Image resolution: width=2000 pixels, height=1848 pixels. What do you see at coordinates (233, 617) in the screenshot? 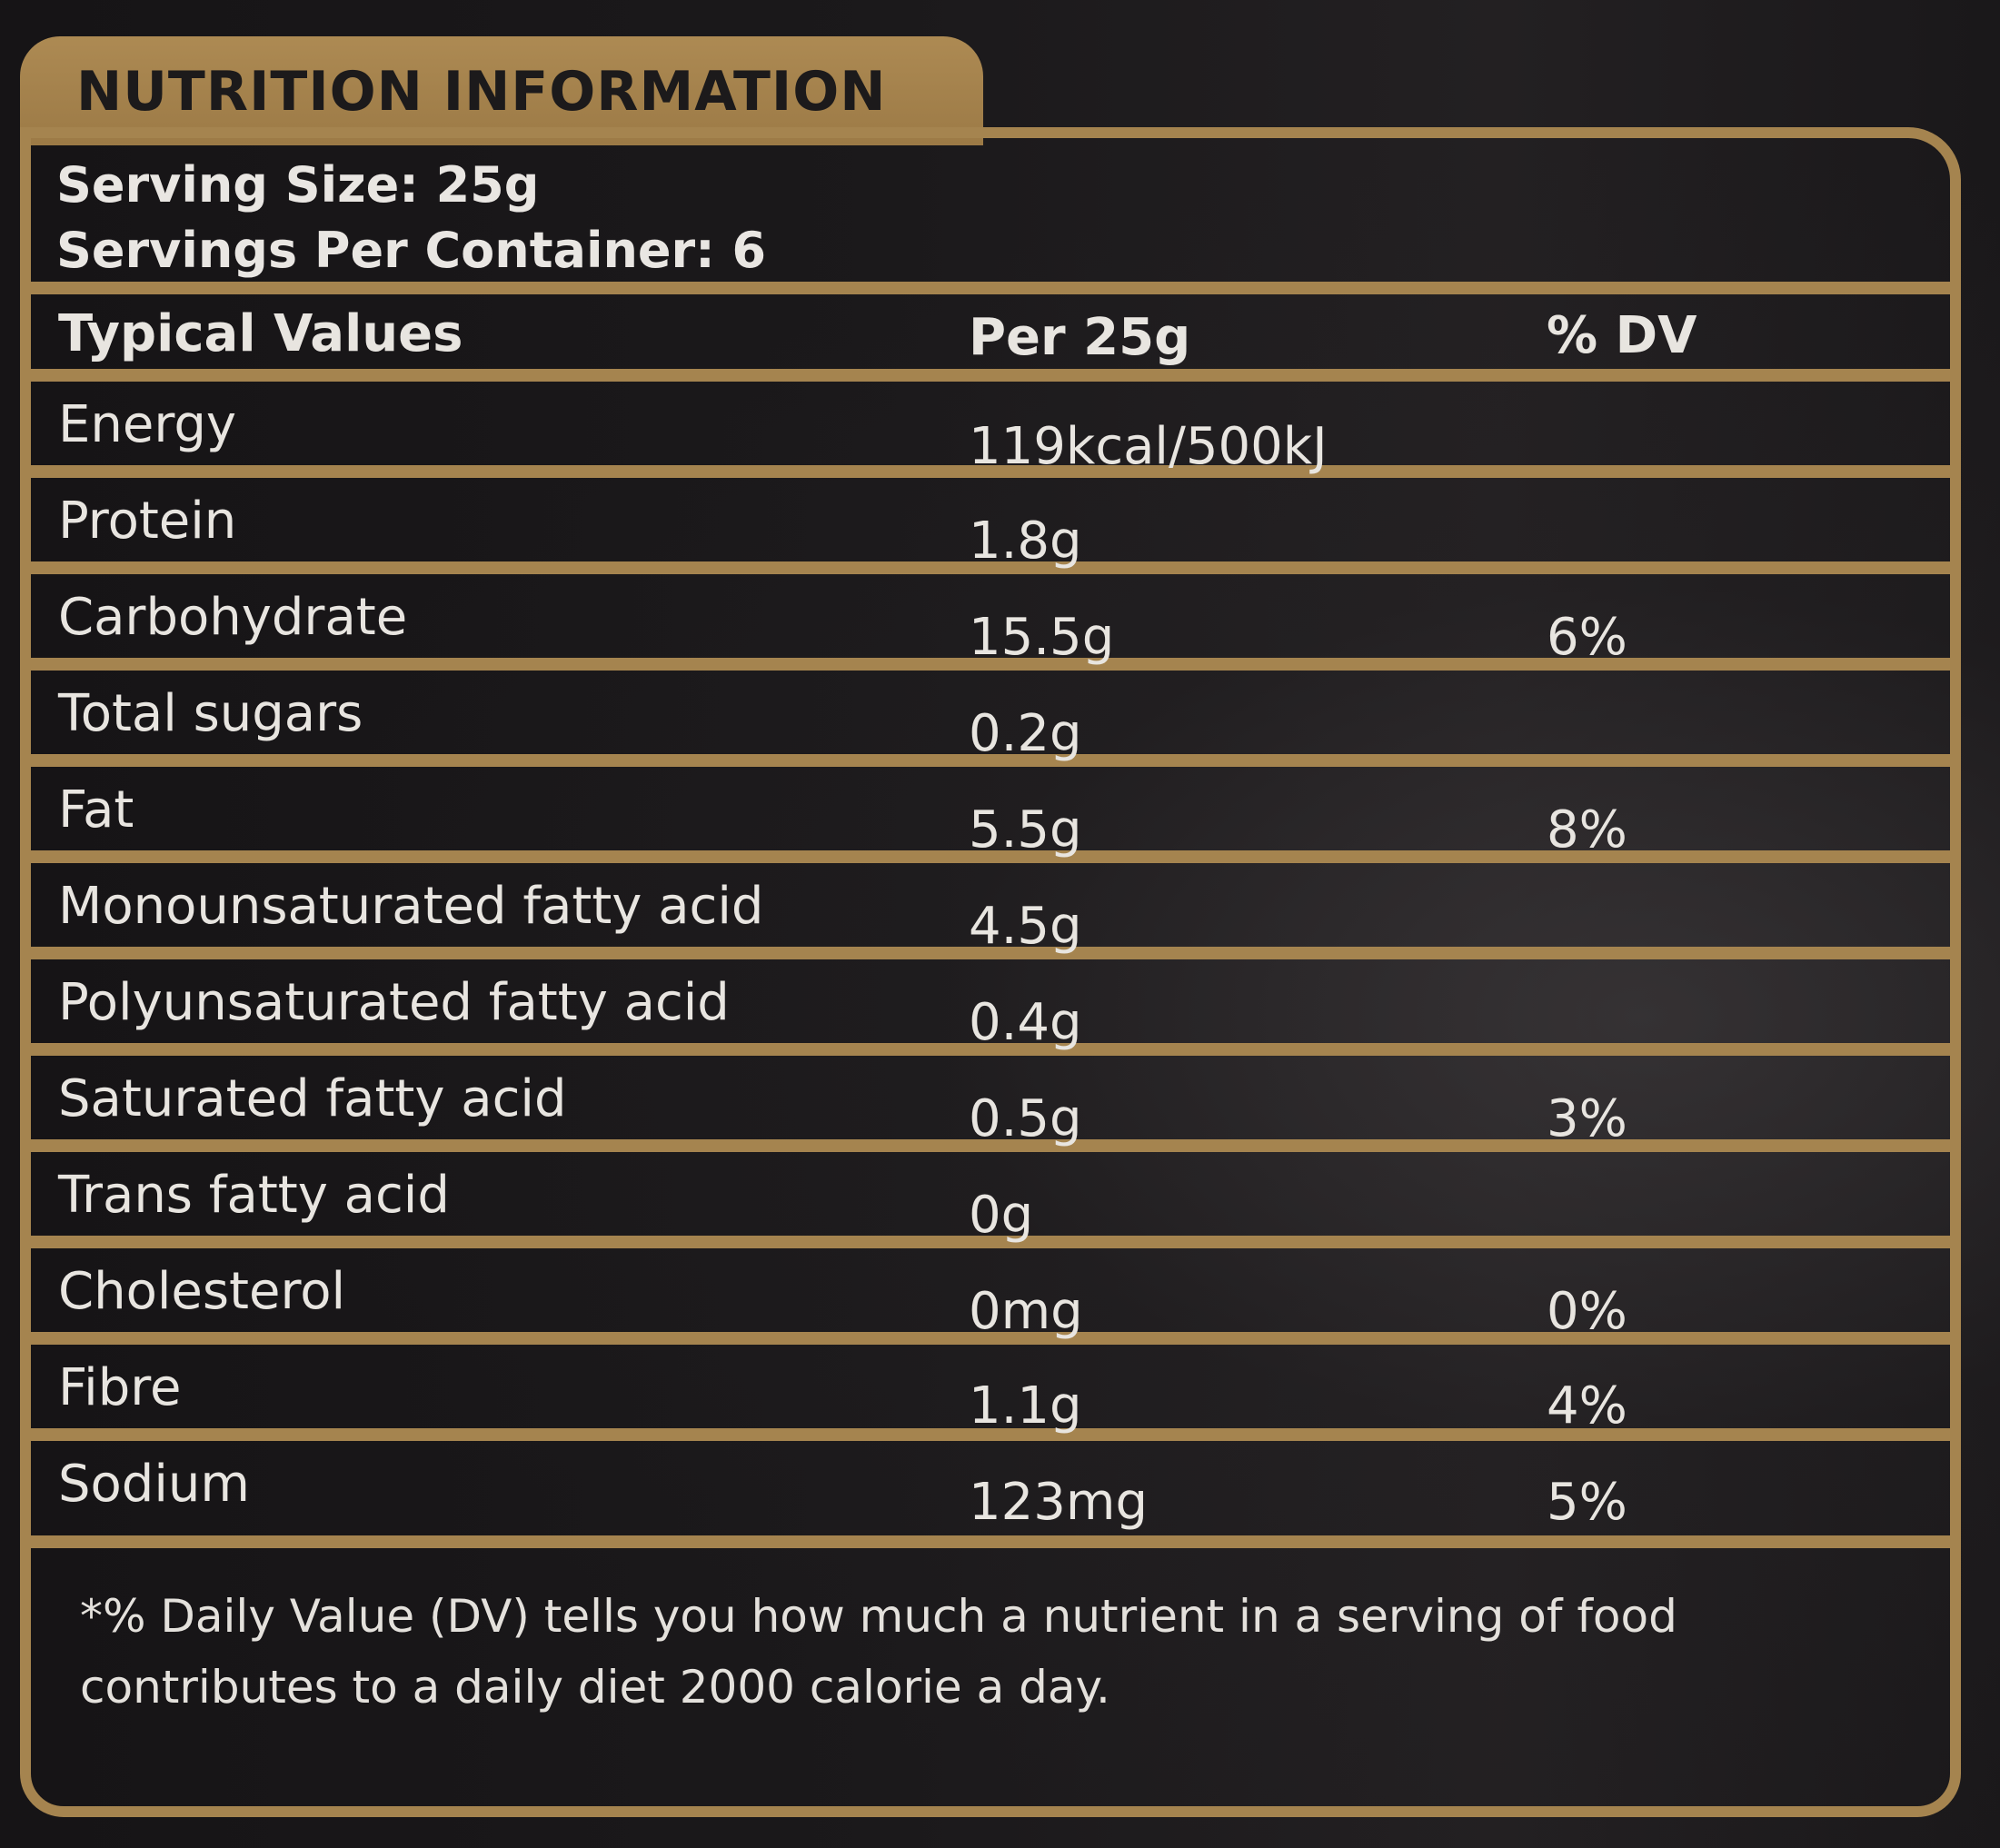
I see `nutrient-name: Carbohydrate` at bounding box center [233, 617].